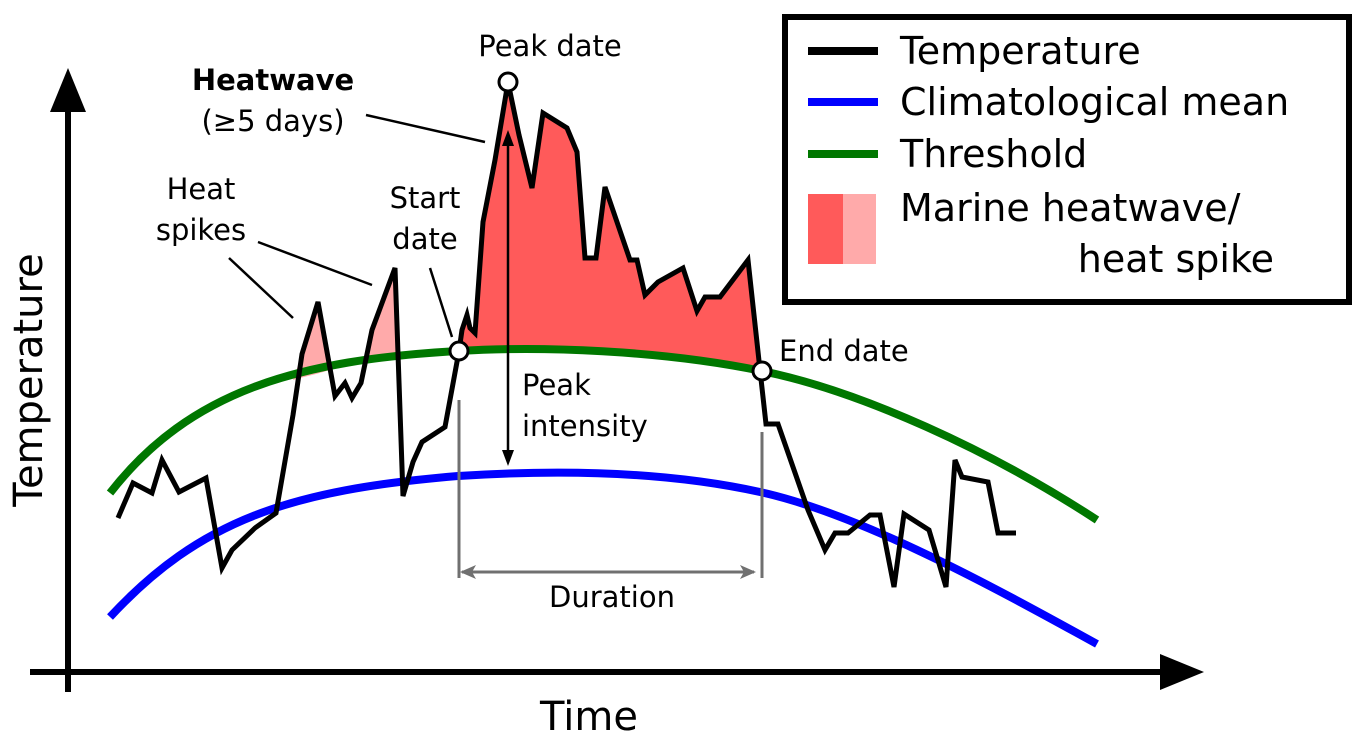 This screenshot has width=1366, height=741. Describe the element at coordinates (425, 128) in the screenshot. I see `heatwave-pointer` at that location.